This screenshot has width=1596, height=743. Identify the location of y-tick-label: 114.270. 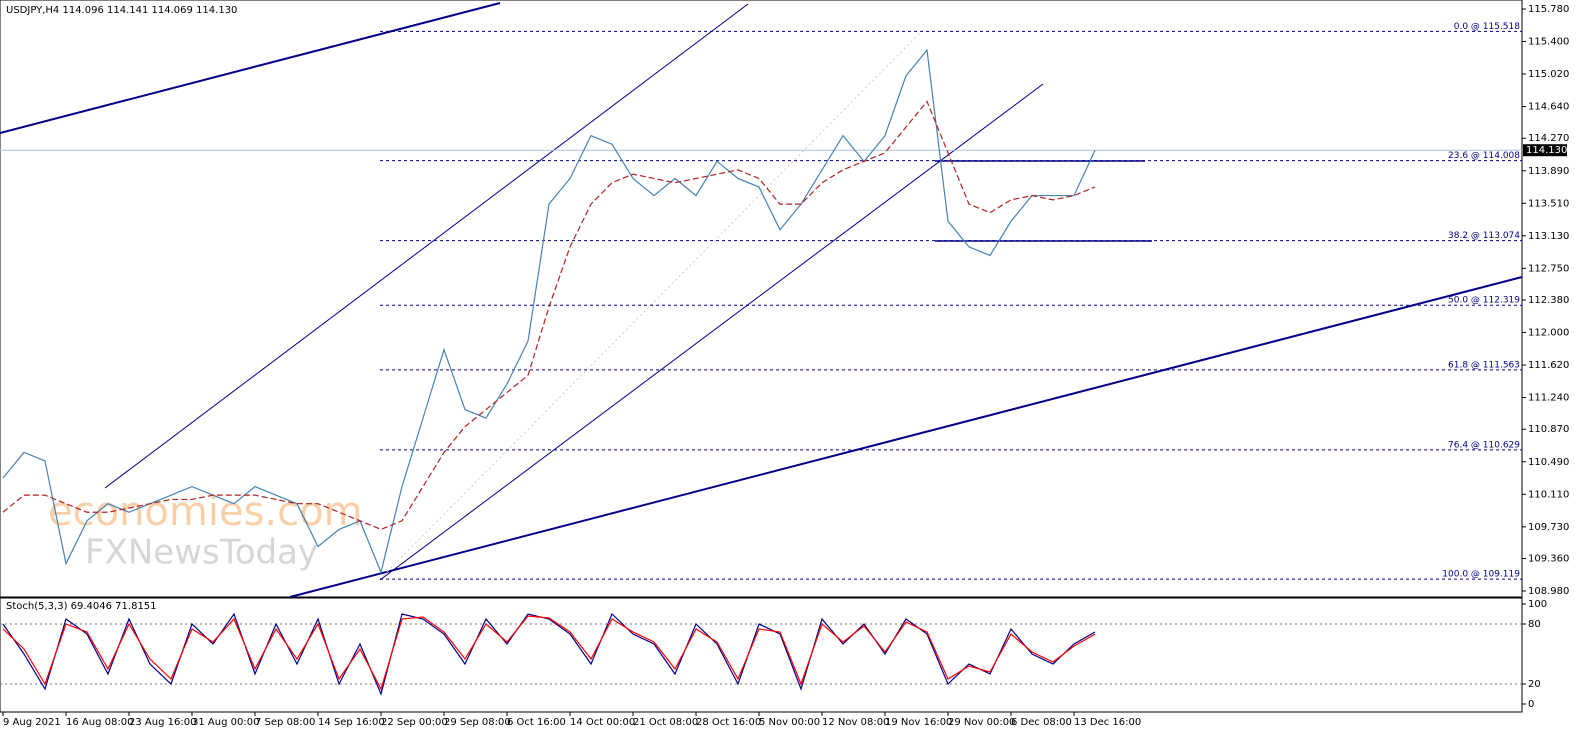
(1548, 138).